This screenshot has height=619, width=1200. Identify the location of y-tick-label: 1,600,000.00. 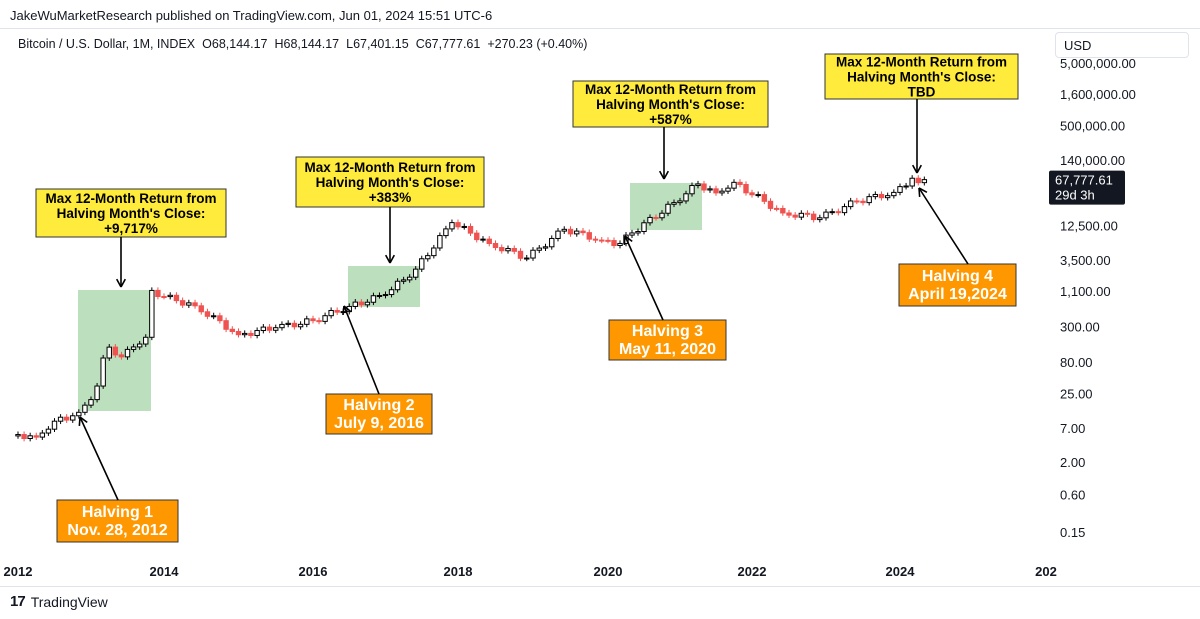
(1098, 94).